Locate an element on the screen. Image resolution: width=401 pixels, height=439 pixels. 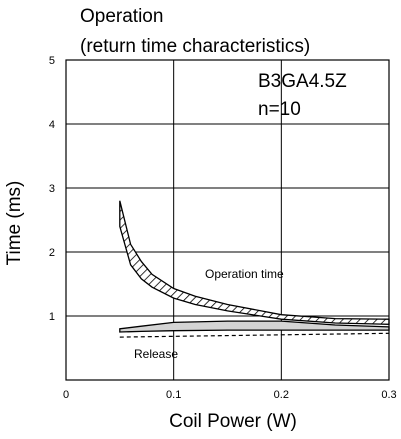
y-tick-label: 1 is located at coordinates (52, 317).